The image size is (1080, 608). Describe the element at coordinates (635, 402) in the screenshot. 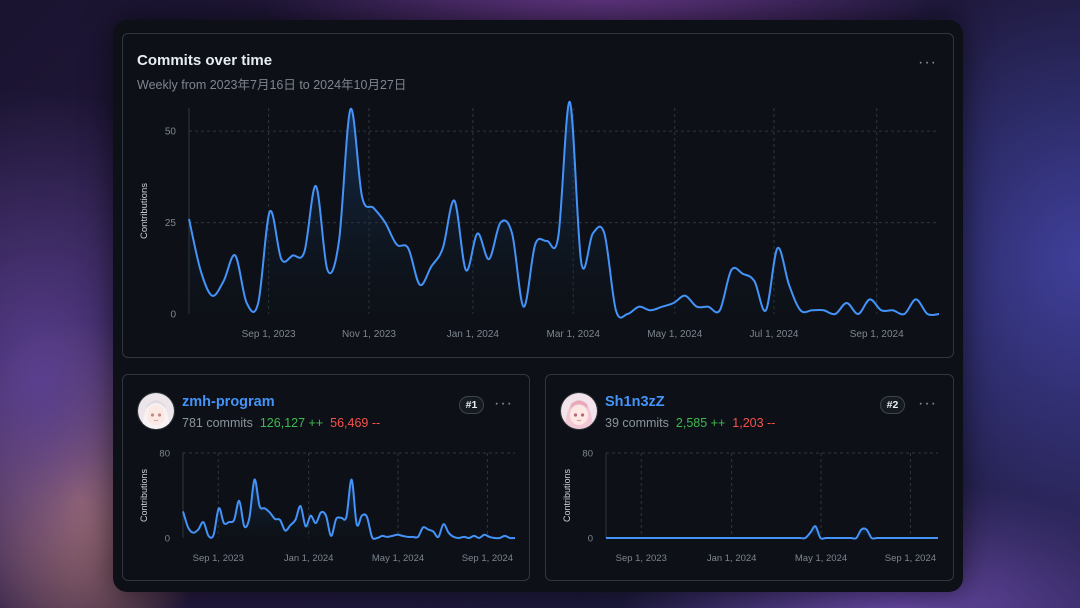

I see `contributor-name: Sh1n3zZ` at that location.